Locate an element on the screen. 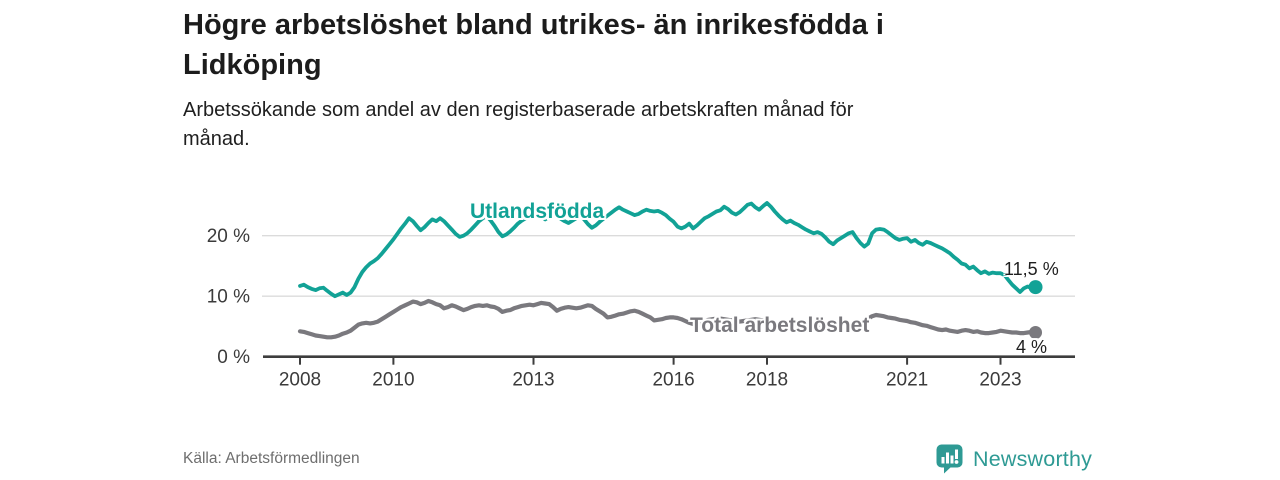 The height and width of the screenshot is (480, 1280). source-note: Källa: Arbetsförmedlingen is located at coordinates (271, 458).